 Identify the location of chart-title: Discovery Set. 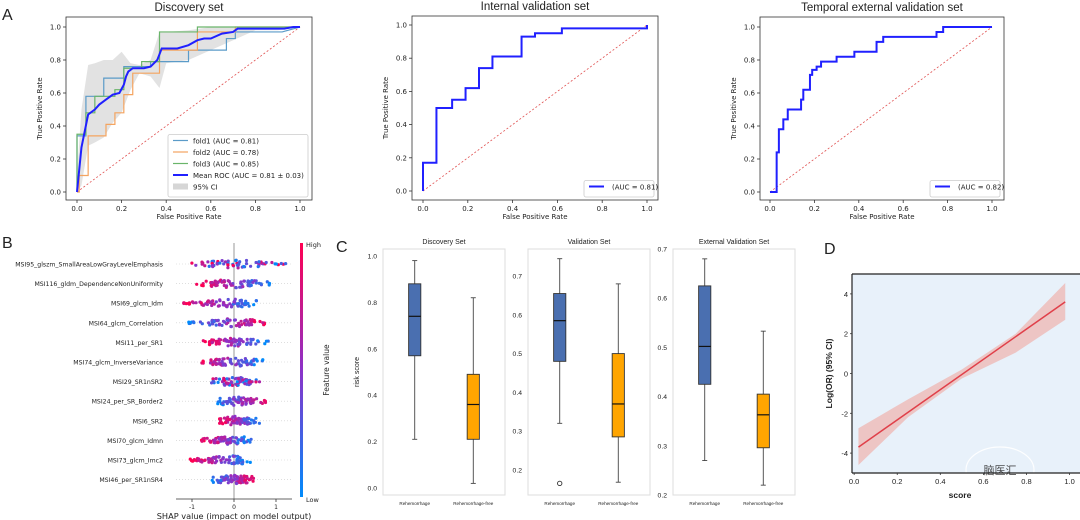
(443, 242).